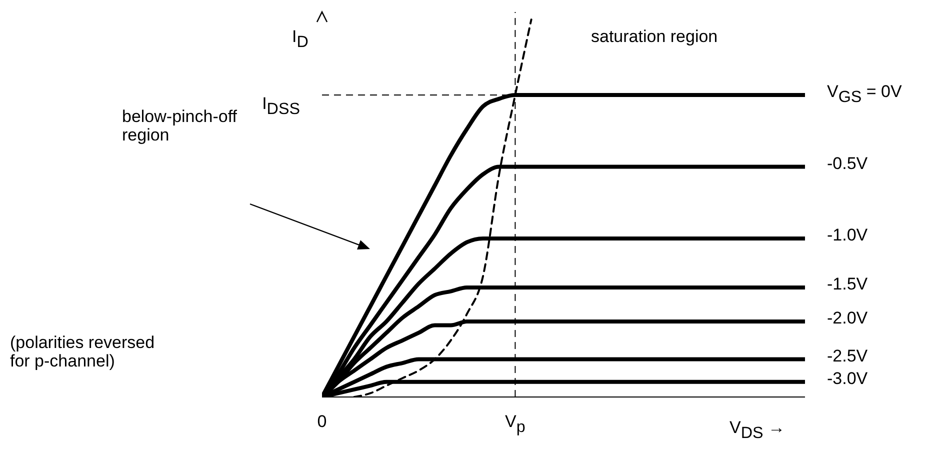 Image resolution: width=930 pixels, height=454 pixels. I want to click on text: (polarities reversed for p-channel), so click(82, 352).